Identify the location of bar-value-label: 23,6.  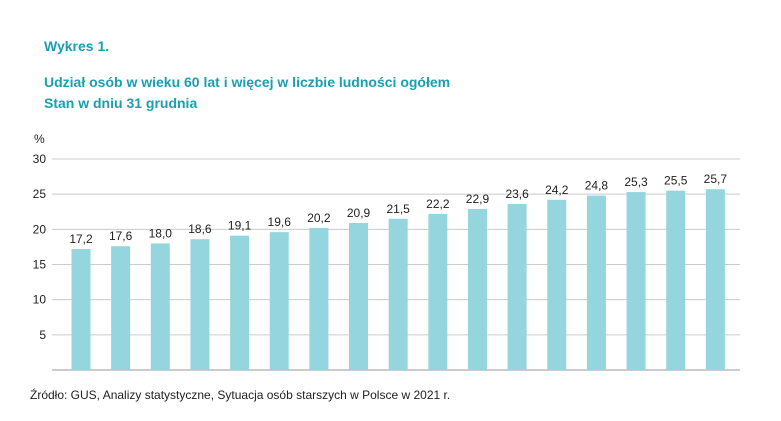
(517, 194).